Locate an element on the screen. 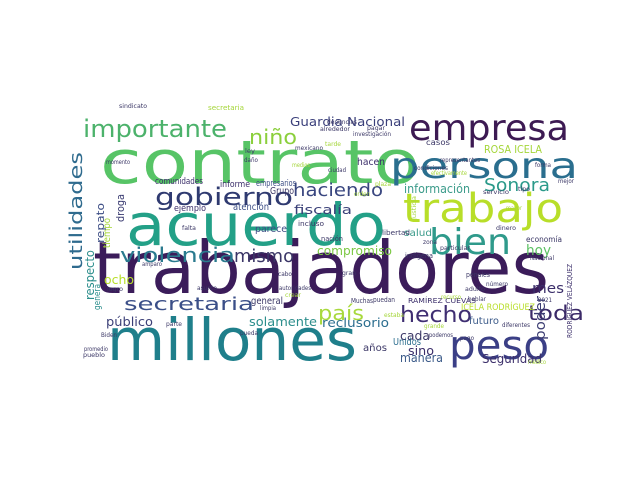  word-puedan: puedan is located at coordinates (384, 300).